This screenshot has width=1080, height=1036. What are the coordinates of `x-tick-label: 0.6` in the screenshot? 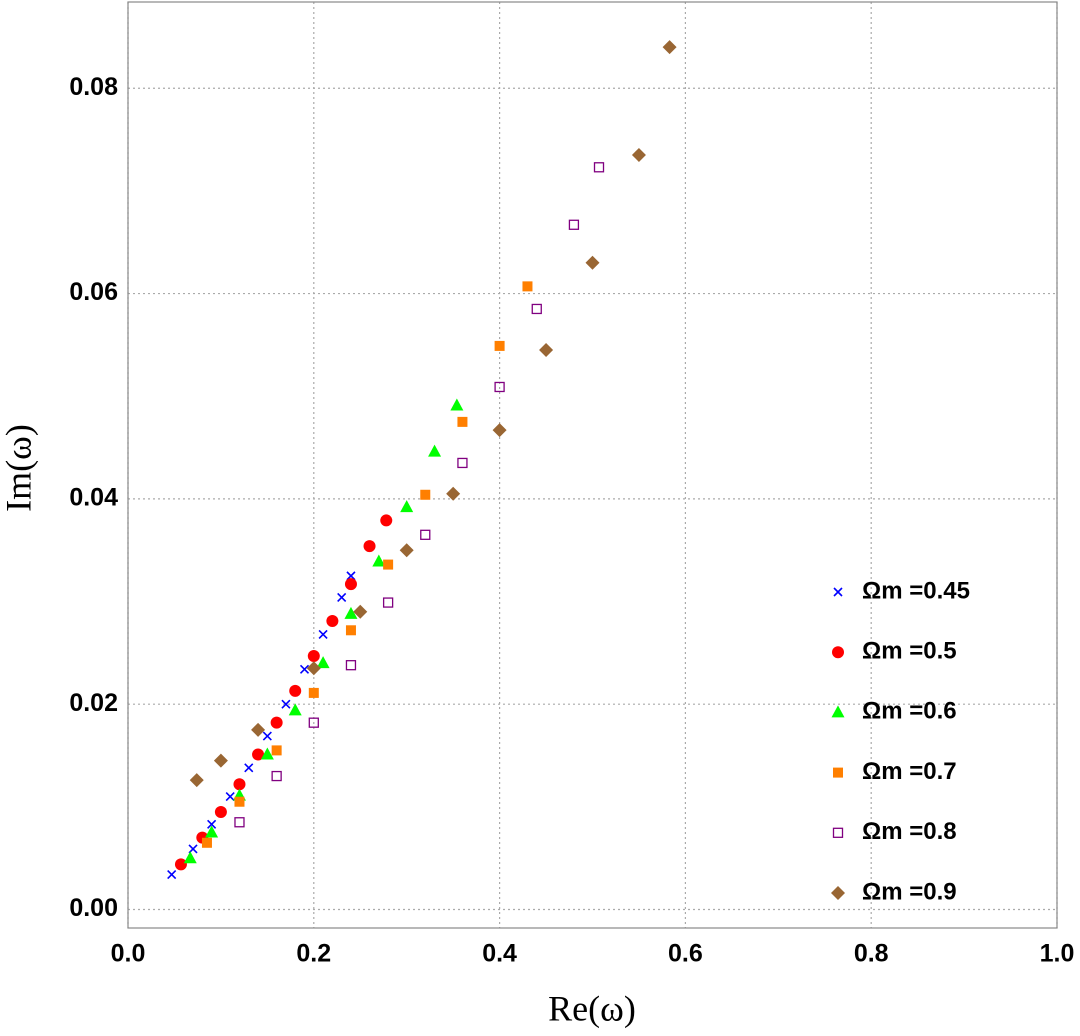 It's located at (685, 954).